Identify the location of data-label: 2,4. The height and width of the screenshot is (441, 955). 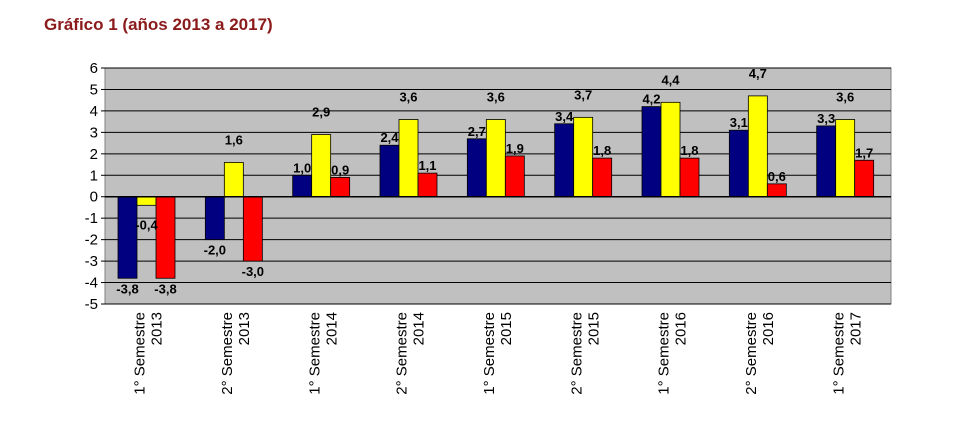
(389, 137).